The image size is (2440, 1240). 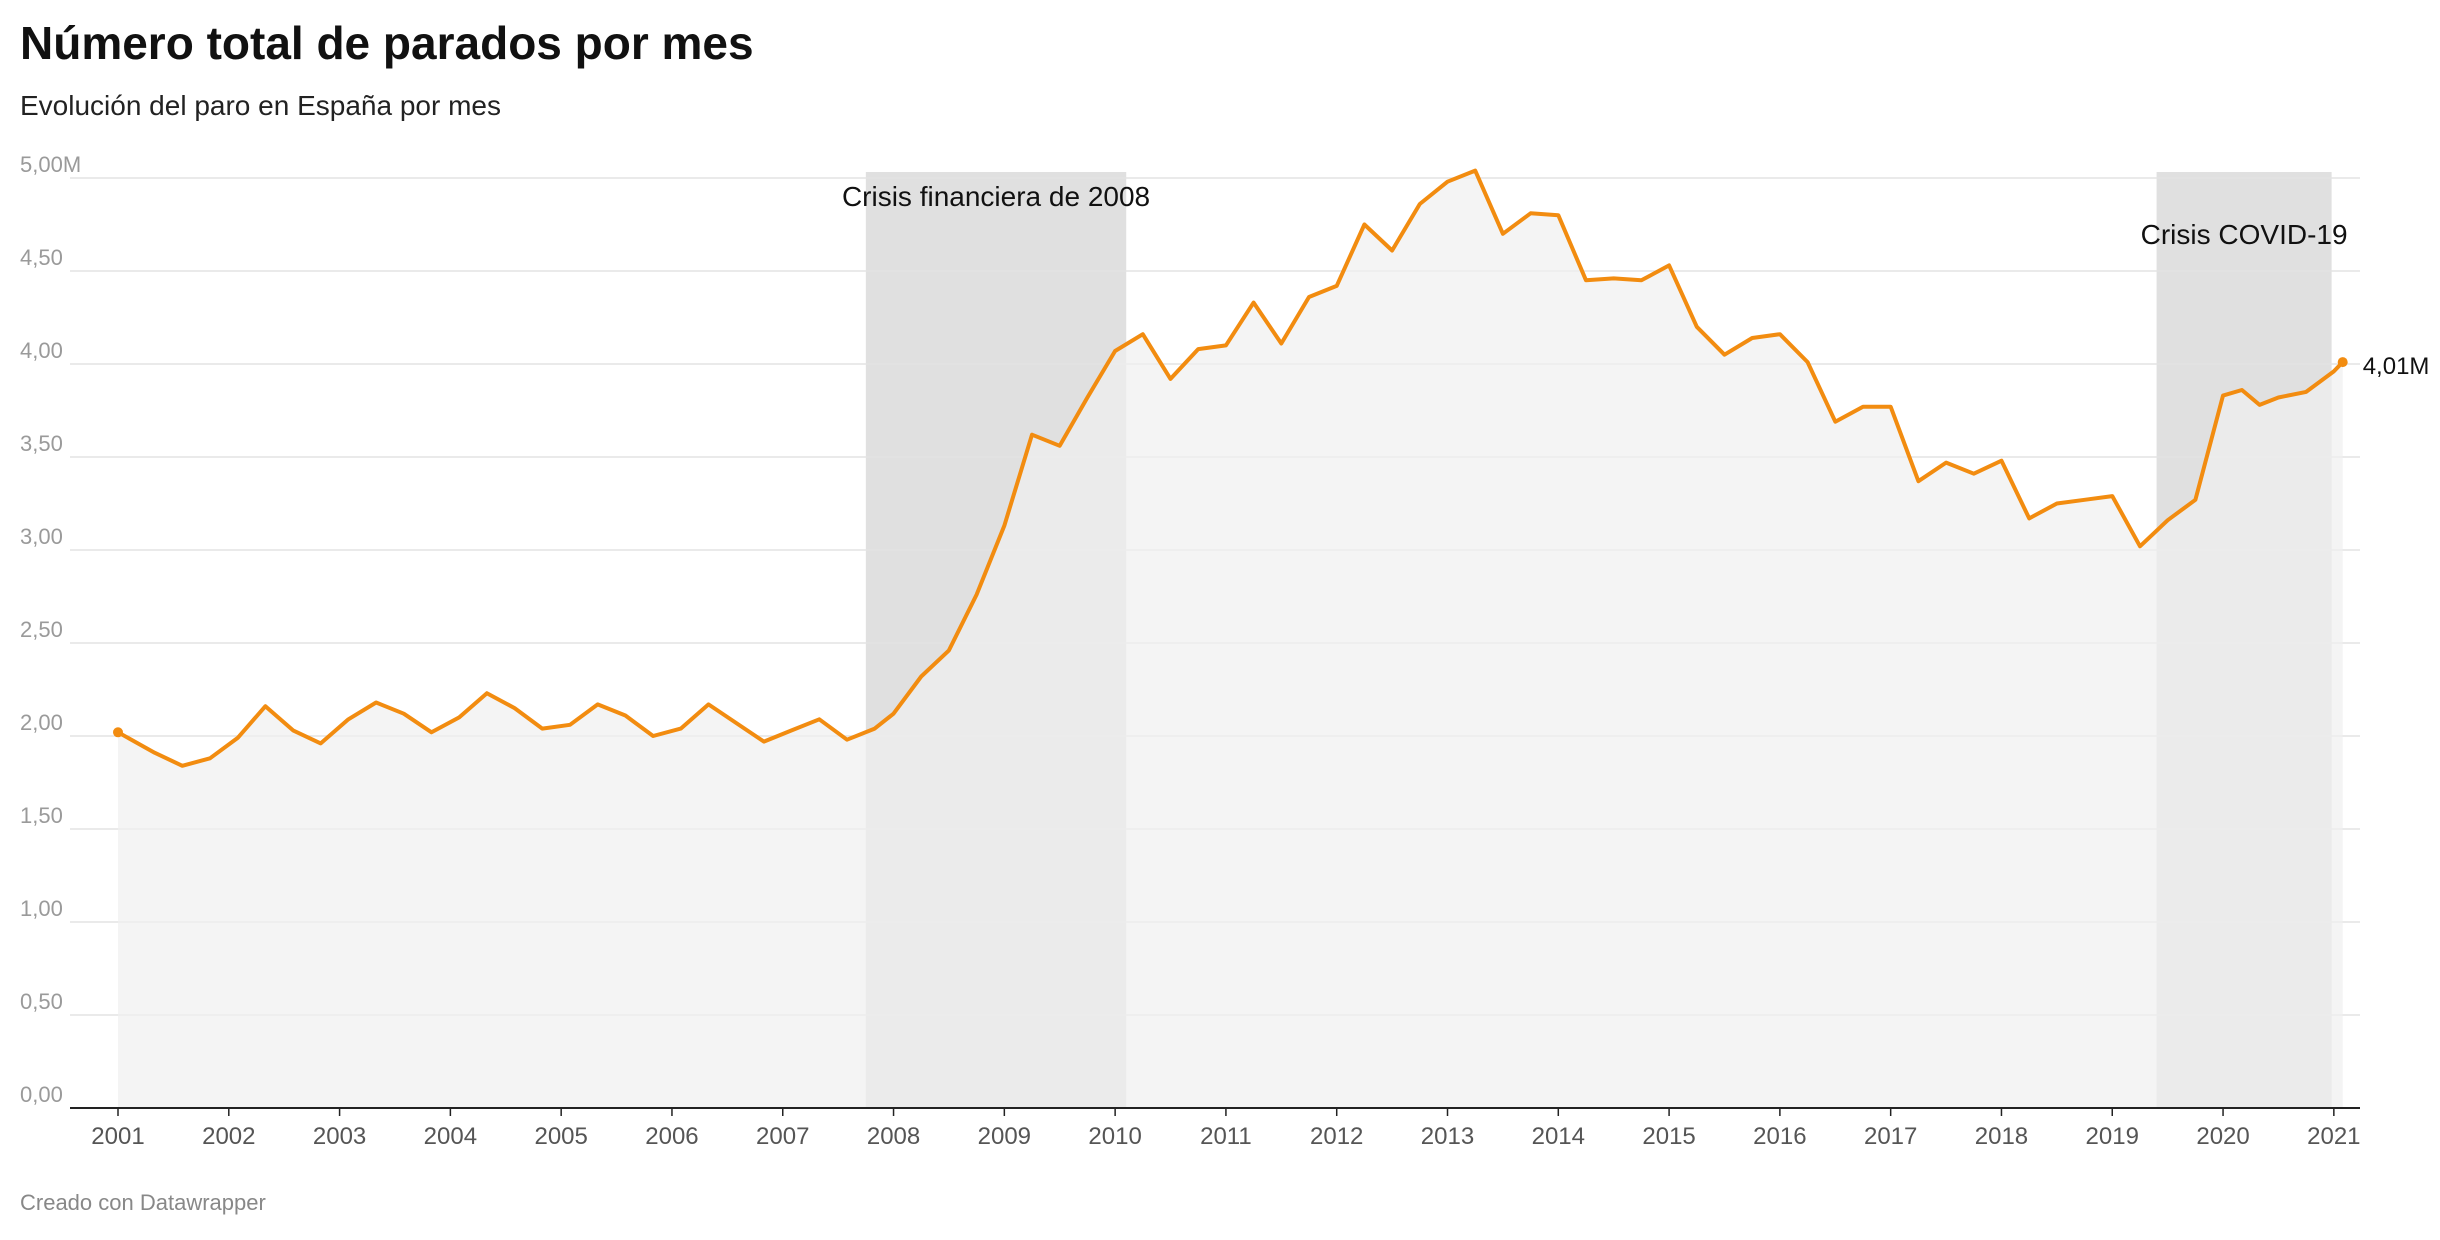 What do you see at coordinates (893, 1136) in the screenshot?
I see `x-tick-label-7: 2008` at bounding box center [893, 1136].